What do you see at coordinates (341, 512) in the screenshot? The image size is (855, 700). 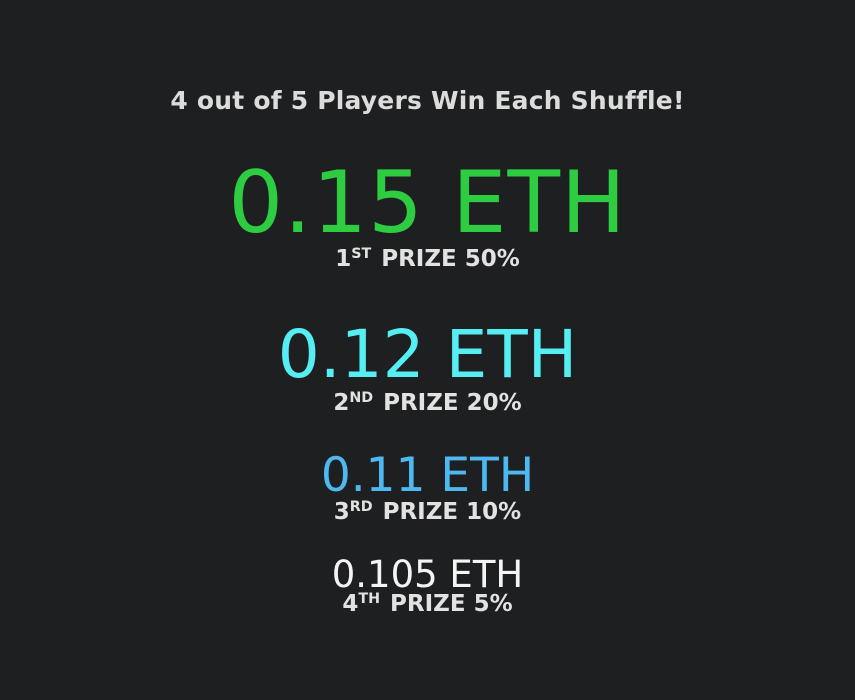 I see `rank-number: 3` at bounding box center [341, 512].